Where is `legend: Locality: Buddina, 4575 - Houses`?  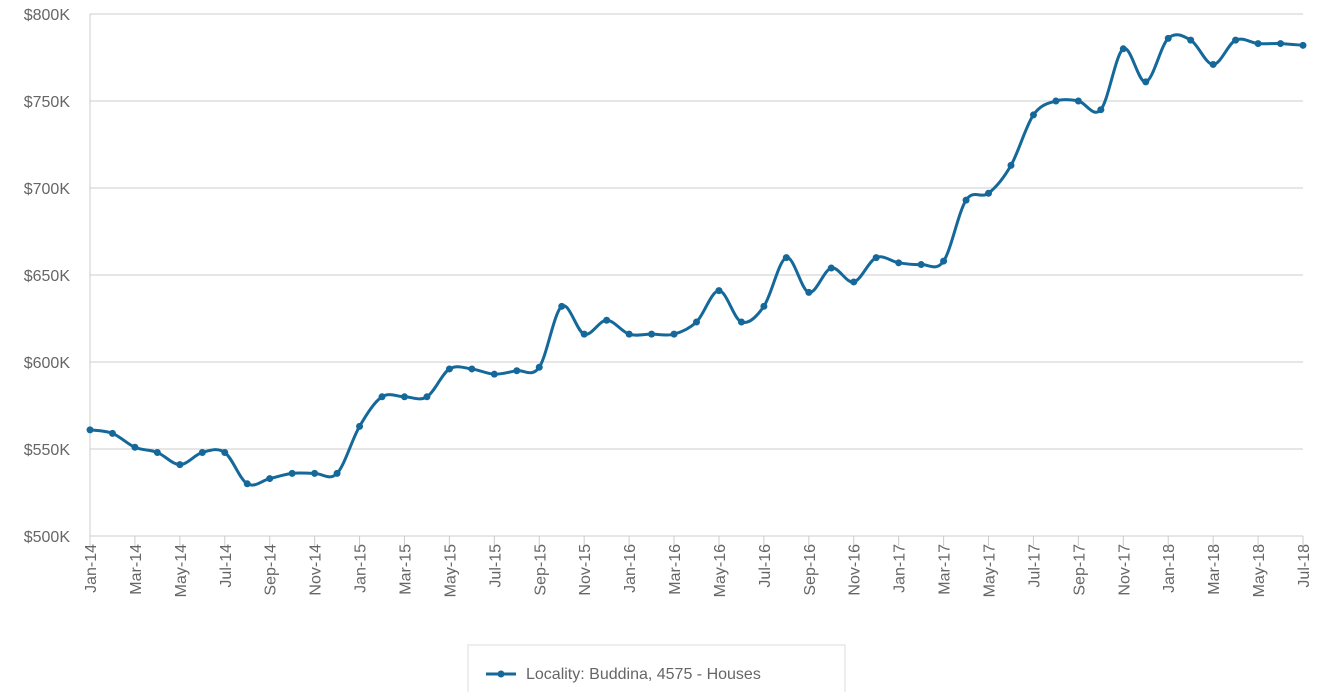
legend: Locality: Buddina, 4575 - Houses is located at coordinates (656, 668).